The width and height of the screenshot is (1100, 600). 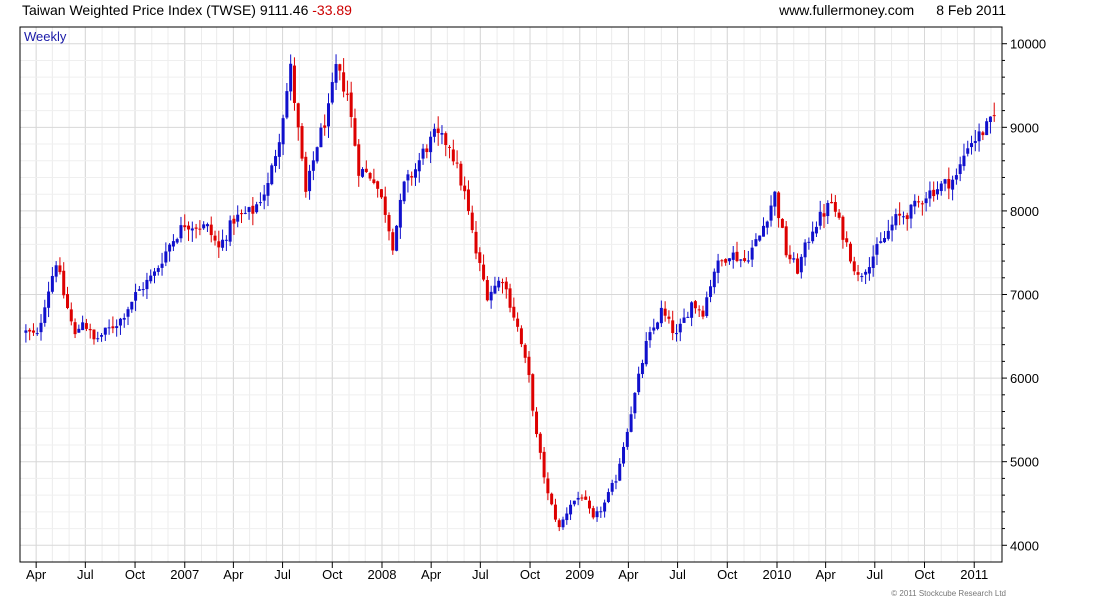 What do you see at coordinates (948, 593) in the screenshot?
I see `copyright-credit: © 2011 Stockcube Research Ltd` at bounding box center [948, 593].